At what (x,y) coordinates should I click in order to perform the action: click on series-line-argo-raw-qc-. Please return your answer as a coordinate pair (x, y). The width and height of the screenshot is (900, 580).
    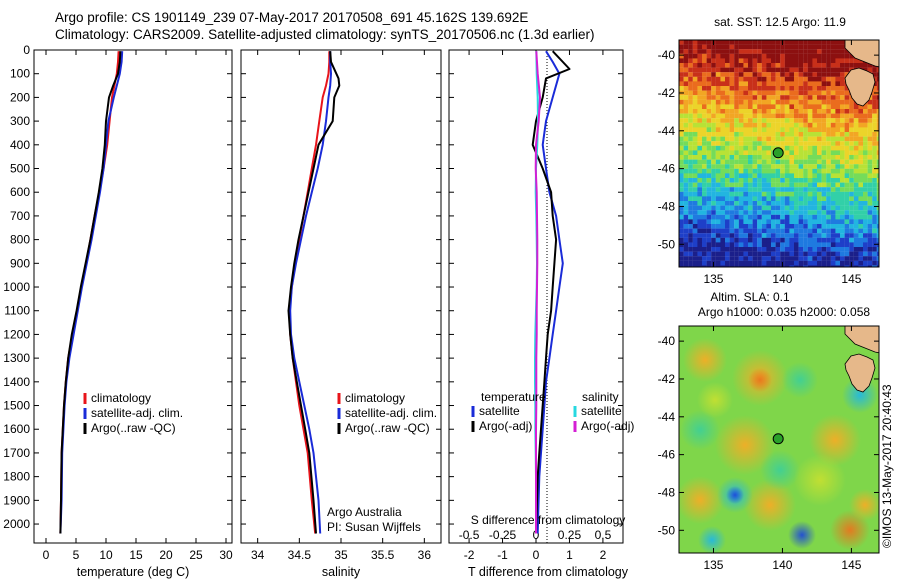
    Looking at the image, I should click on (90, 292).